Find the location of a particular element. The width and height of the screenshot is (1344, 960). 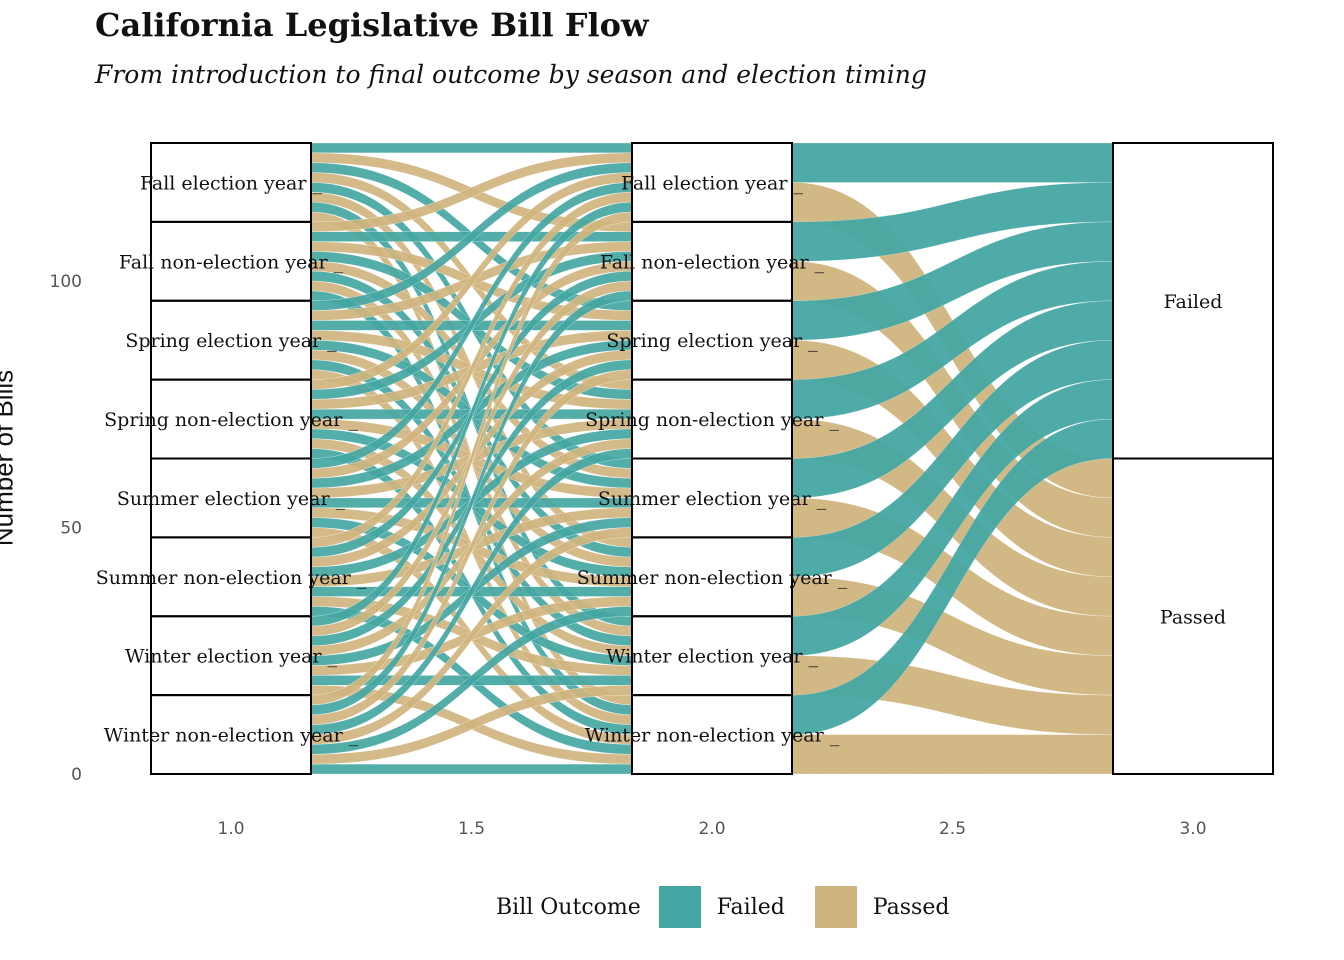

x-tick-label: 3.0 is located at coordinates (1192, 829).